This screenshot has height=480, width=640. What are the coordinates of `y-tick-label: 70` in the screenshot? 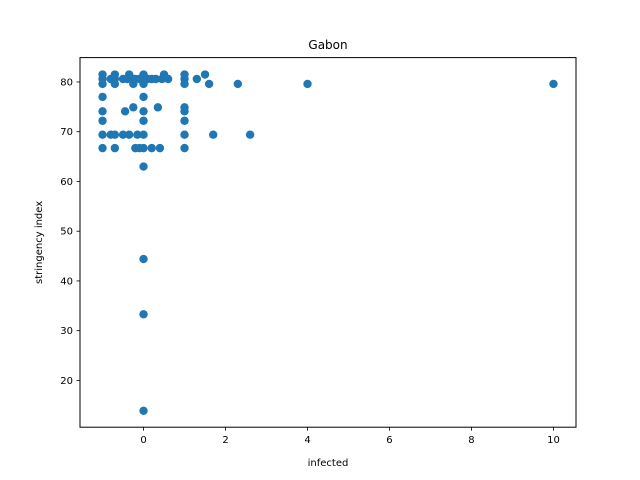 It's located at (66, 132).